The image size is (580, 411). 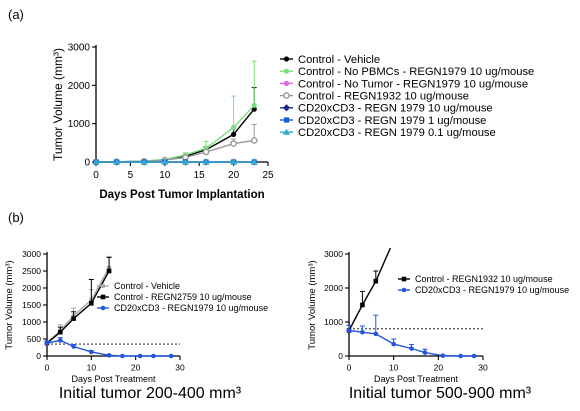 What do you see at coordinates (131, 175) in the screenshot?
I see `x-tick-label: 5` at bounding box center [131, 175].